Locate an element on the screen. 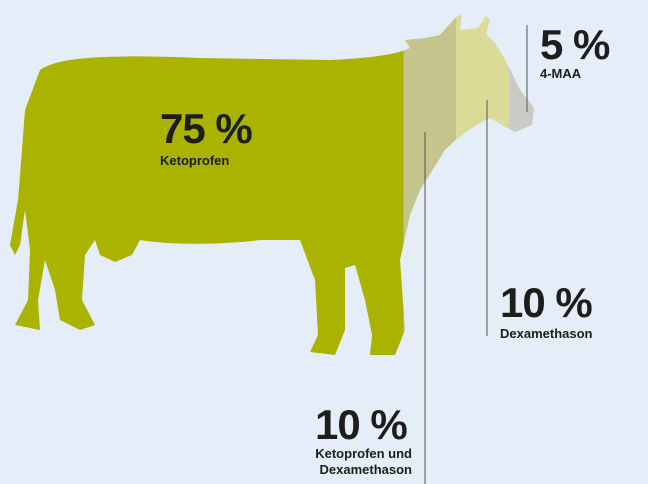  category-label: 4-MAA is located at coordinates (561, 73).